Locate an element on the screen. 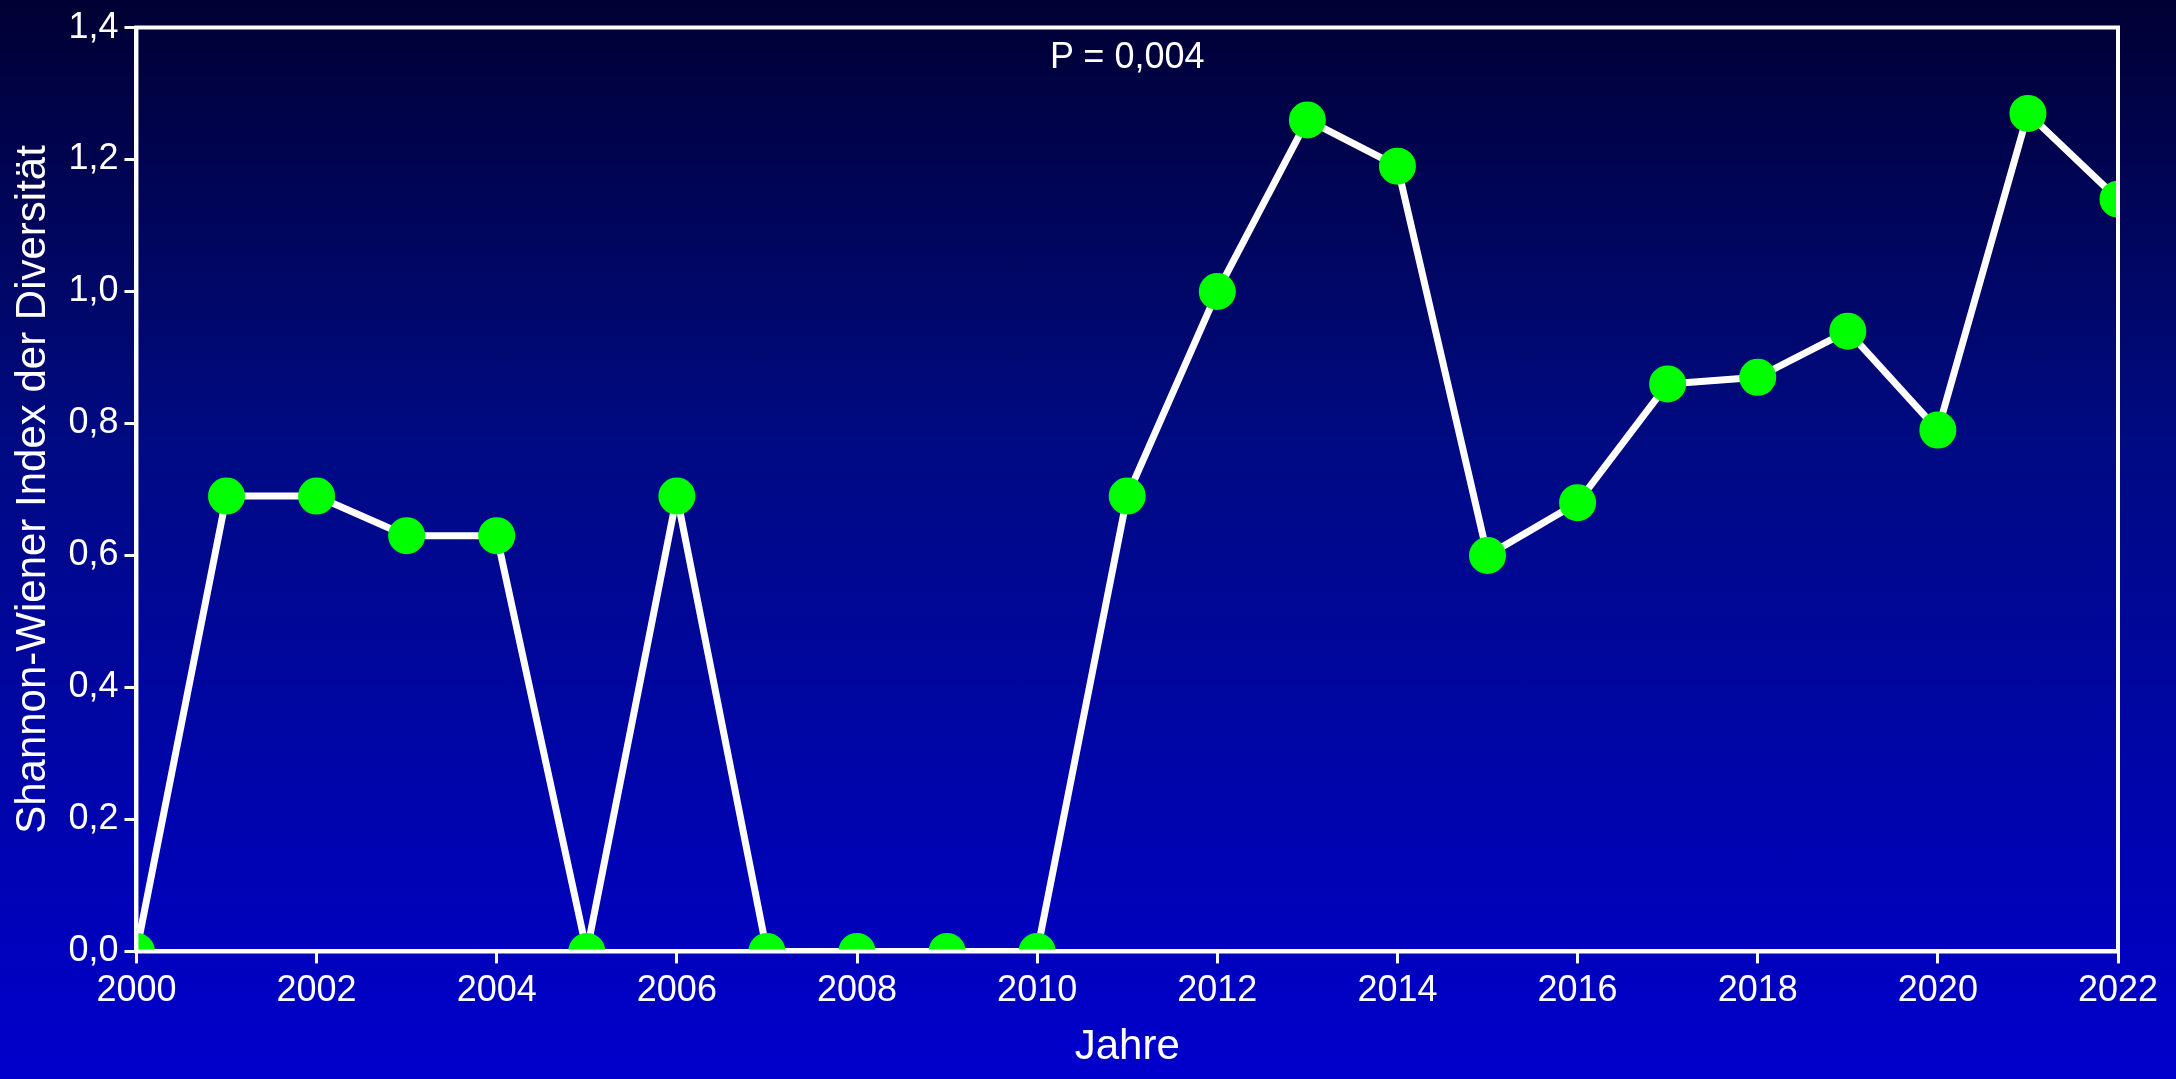 The width and height of the screenshot is (2176, 1079). x-tick-label: 2018 is located at coordinates (1757, 988).